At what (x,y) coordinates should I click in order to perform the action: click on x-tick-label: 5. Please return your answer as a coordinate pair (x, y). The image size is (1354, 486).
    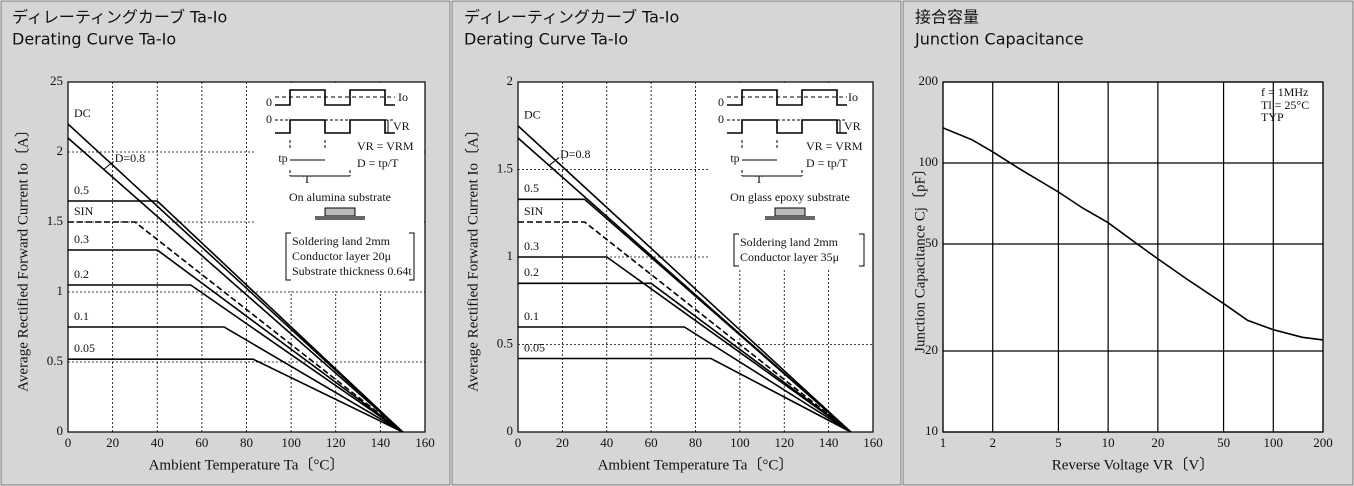
    Looking at the image, I should click on (1058, 442).